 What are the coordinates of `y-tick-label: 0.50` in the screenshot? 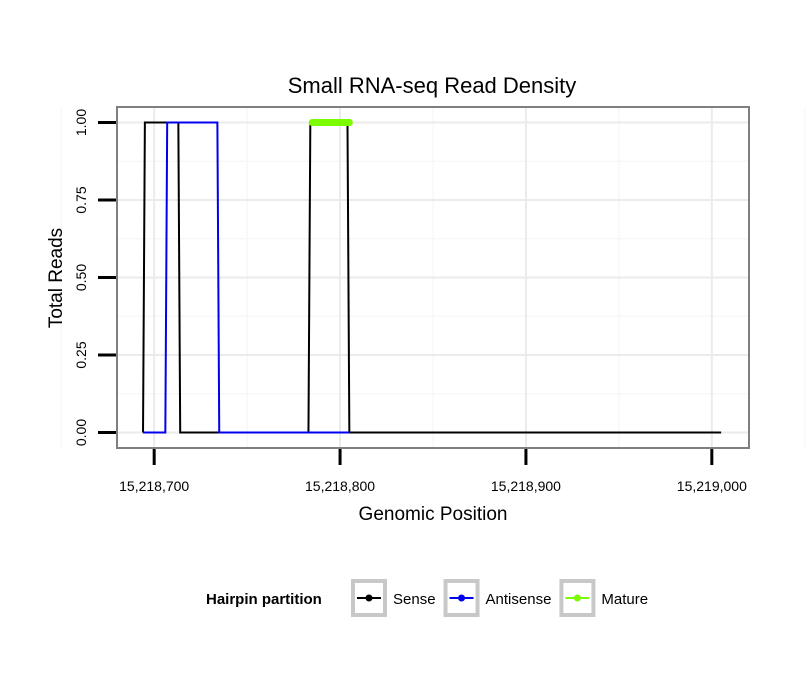 It's located at (81, 277).